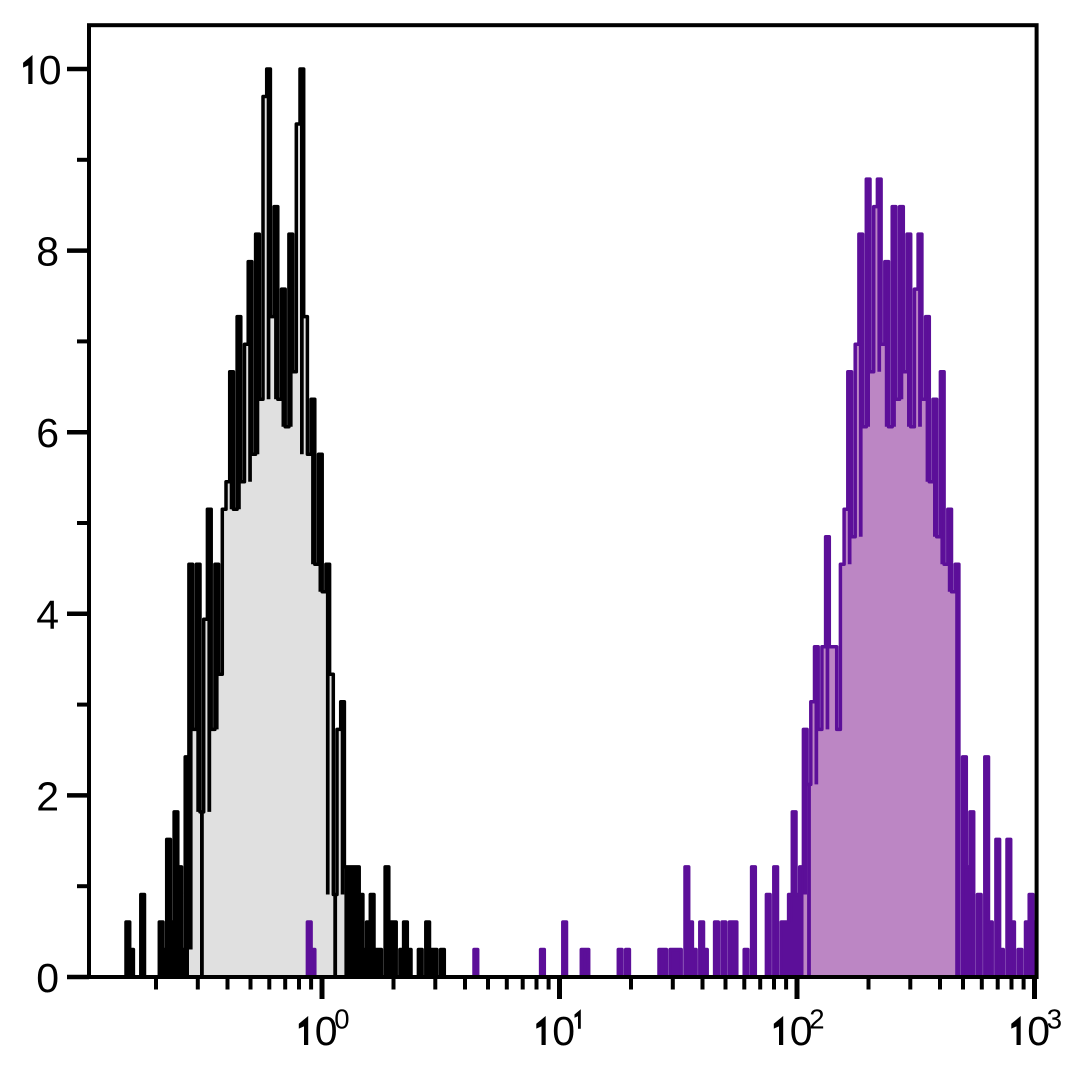 The image size is (1080, 1066). Describe the element at coordinates (1054, 1019) in the screenshot. I see `svg-text: 3` at that location.